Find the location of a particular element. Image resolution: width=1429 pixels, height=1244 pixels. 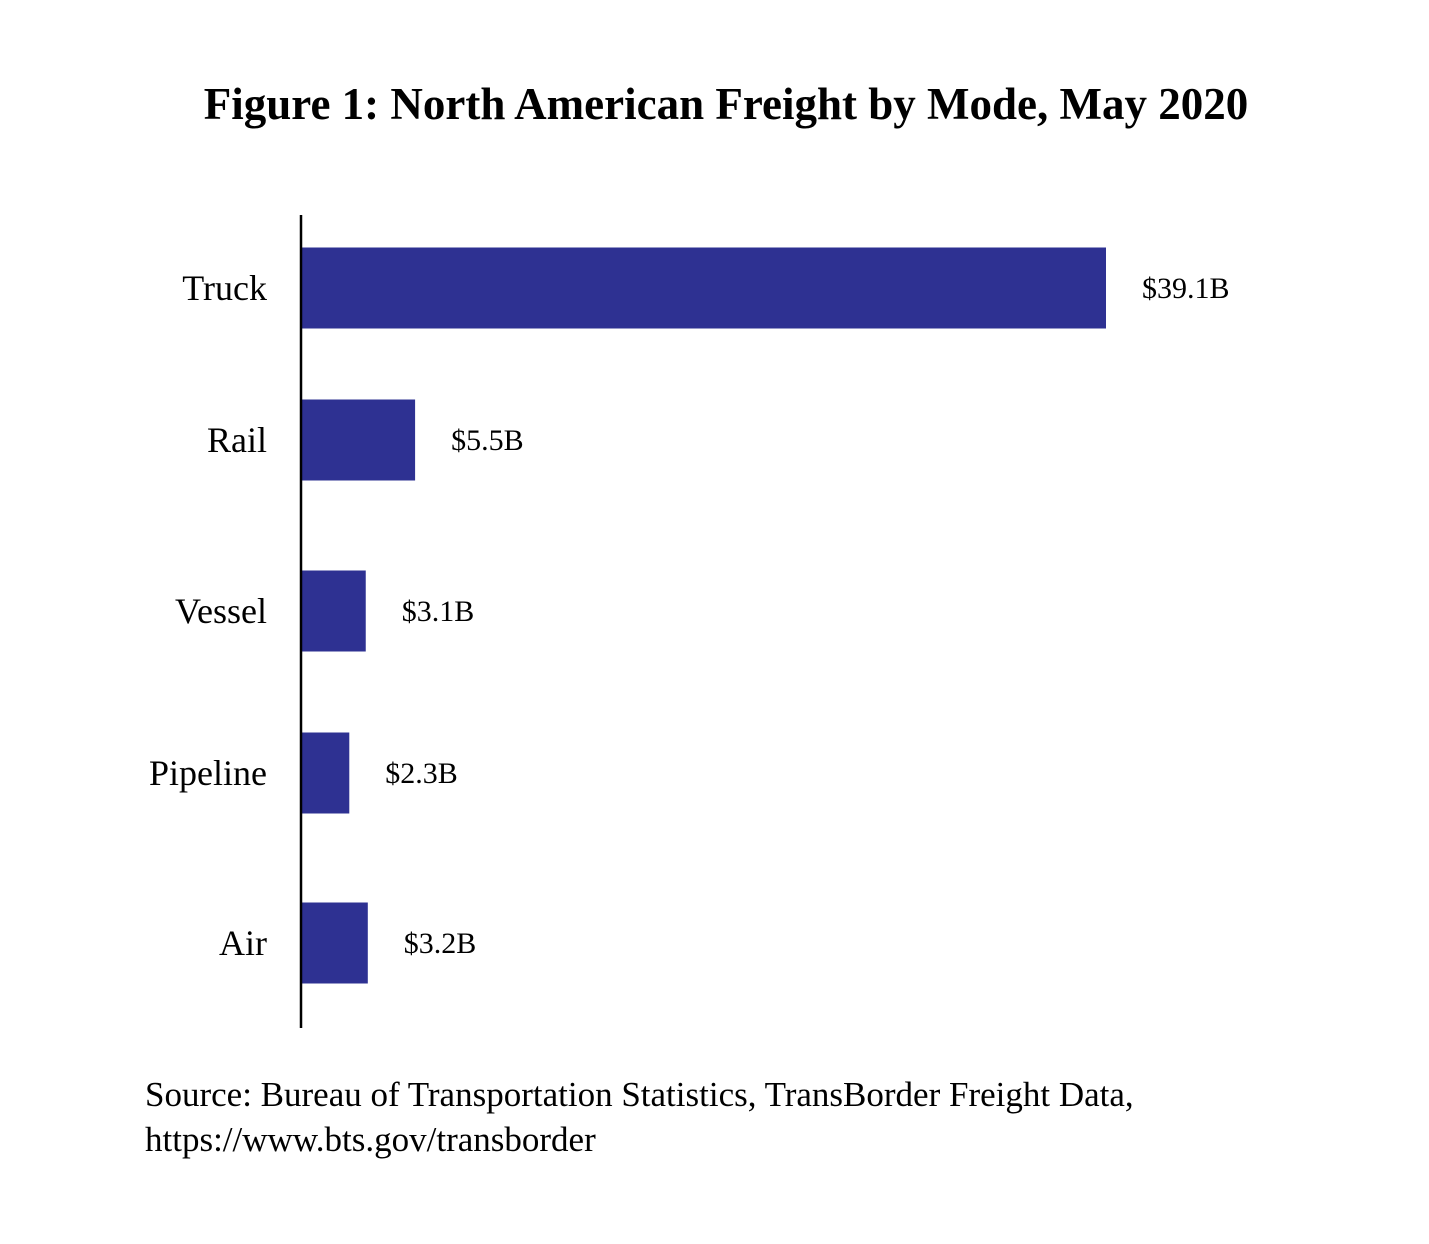

data-label: $3.1B is located at coordinates (438, 611).